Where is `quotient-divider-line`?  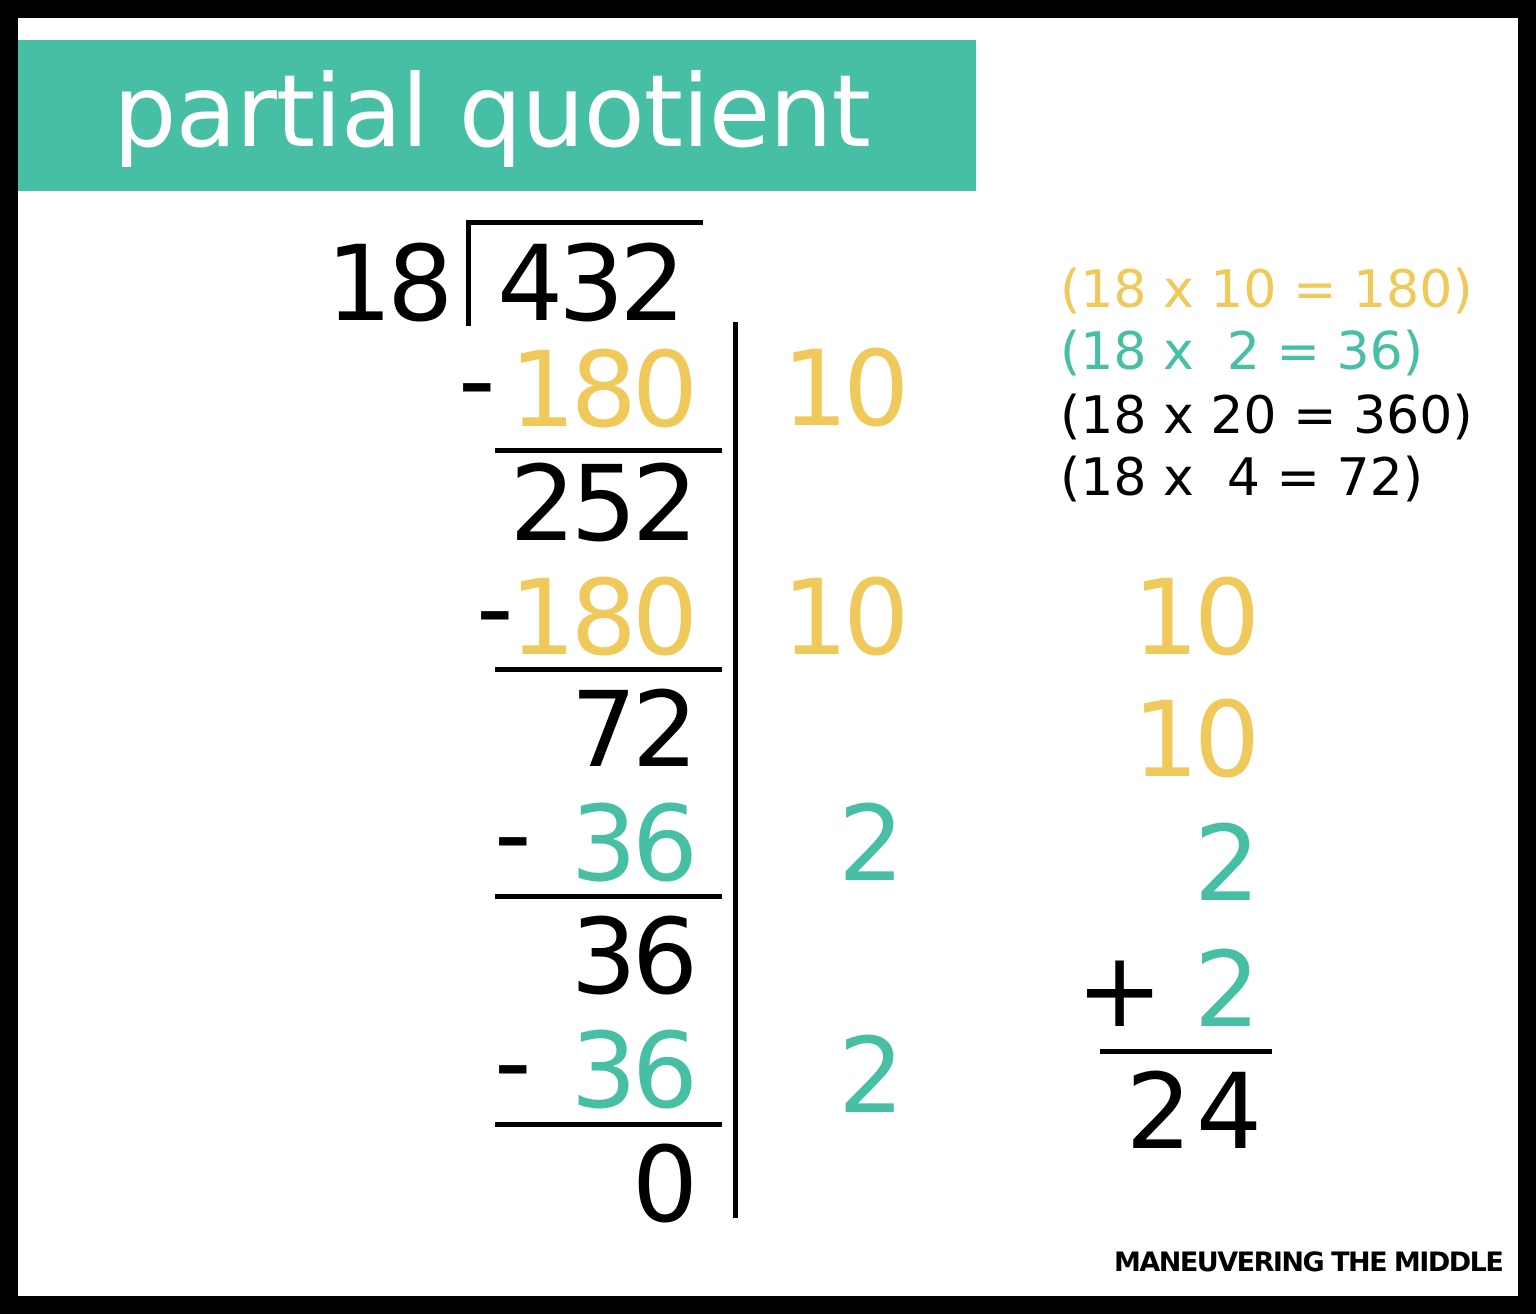 quotient-divider-line is located at coordinates (735, 770).